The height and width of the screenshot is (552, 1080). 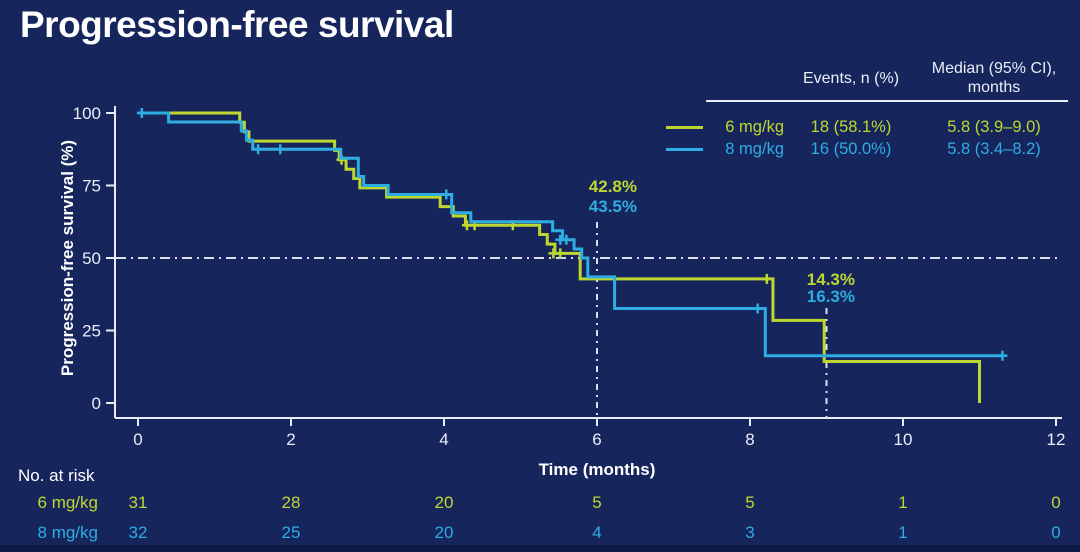 What do you see at coordinates (91, 186) in the screenshot?
I see `y-tick-label: 75` at bounding box center [91, 186].